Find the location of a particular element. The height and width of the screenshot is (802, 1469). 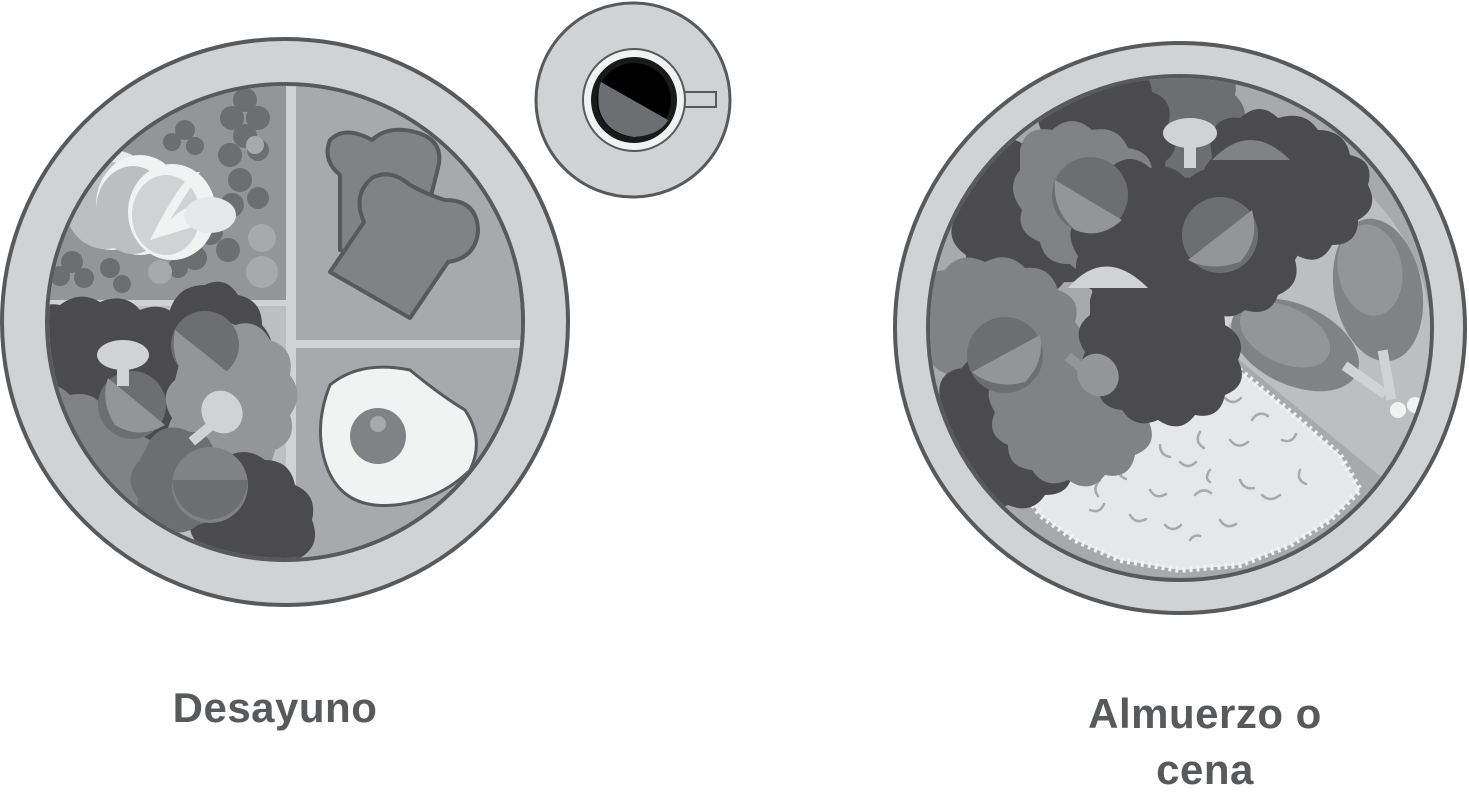

plate-divider-vertical is located at coordinates (291, 322).